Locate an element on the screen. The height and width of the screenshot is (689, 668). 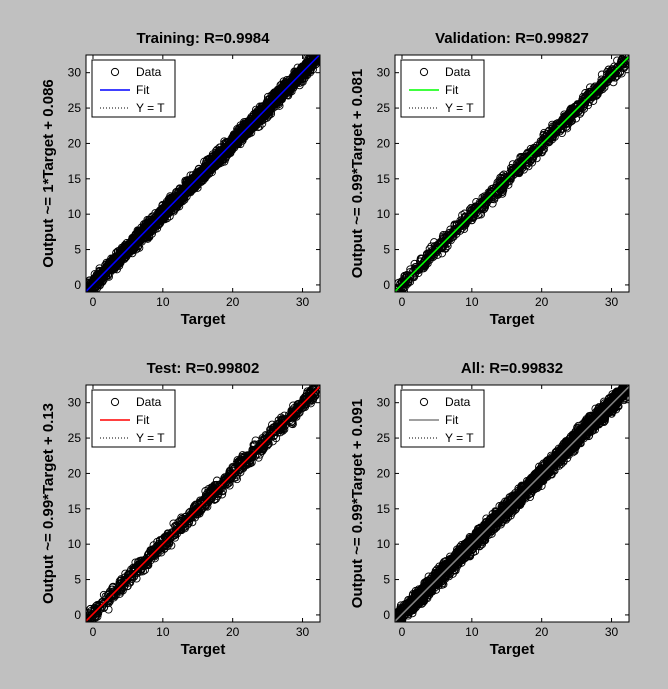
legend: Data Fit Y = T is located at coordinates (442, 88).